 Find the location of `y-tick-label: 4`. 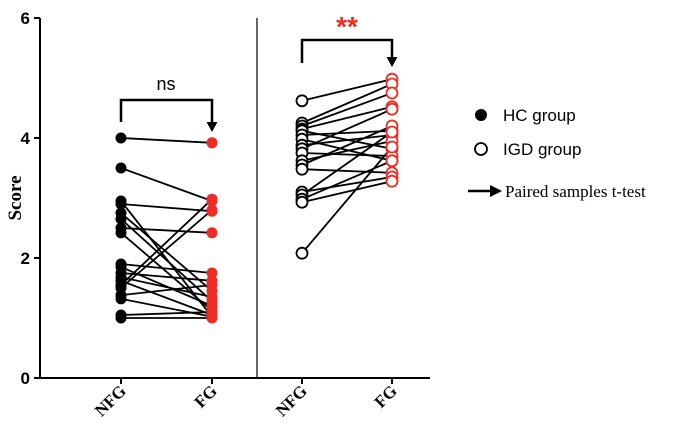

y-tick-label: 4 is located at coordinates (26, 138).